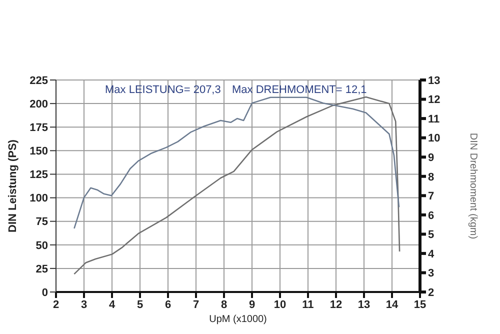 This screenshot has width=500, height=334. I want to click on y-tick-label: 125, so click(39, 175).